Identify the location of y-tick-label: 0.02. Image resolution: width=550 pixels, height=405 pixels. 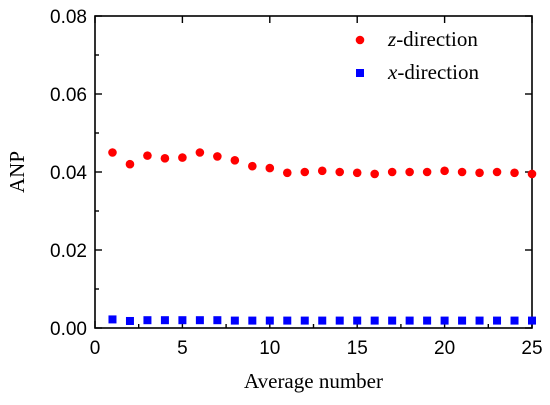
(68, 251).